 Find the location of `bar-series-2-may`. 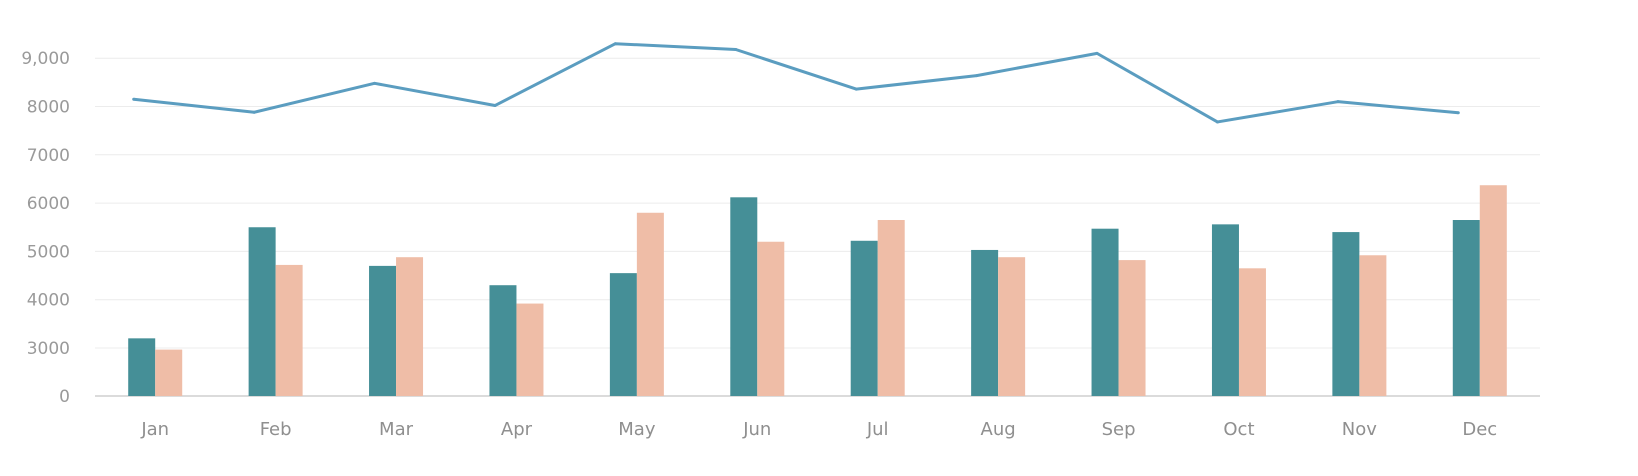

bar-series-2-may is located at coordinates (650, 304).